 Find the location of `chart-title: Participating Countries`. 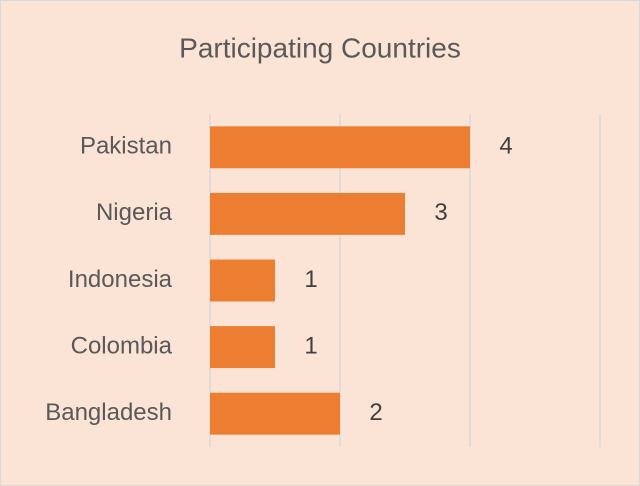

chart-title: Participating Countries is located at coordinates (320, 47).